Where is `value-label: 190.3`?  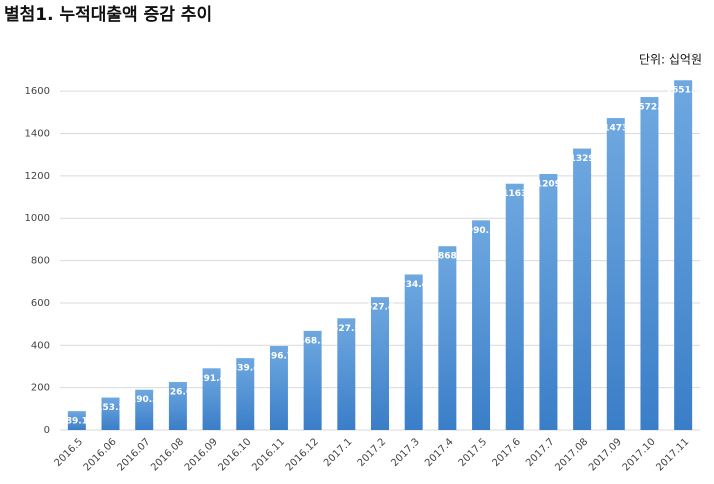 value-label: 190.3 is located at coordinates (144, 400).